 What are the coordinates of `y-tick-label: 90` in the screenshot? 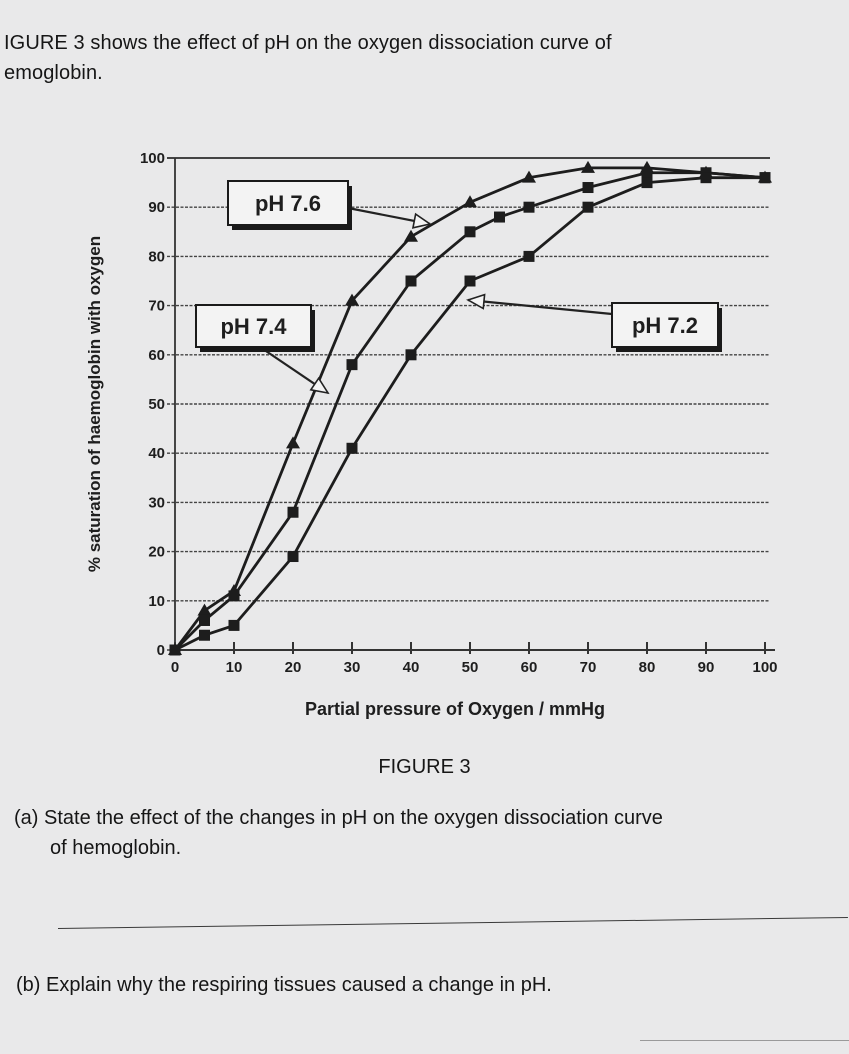 It's located at (156, 207).